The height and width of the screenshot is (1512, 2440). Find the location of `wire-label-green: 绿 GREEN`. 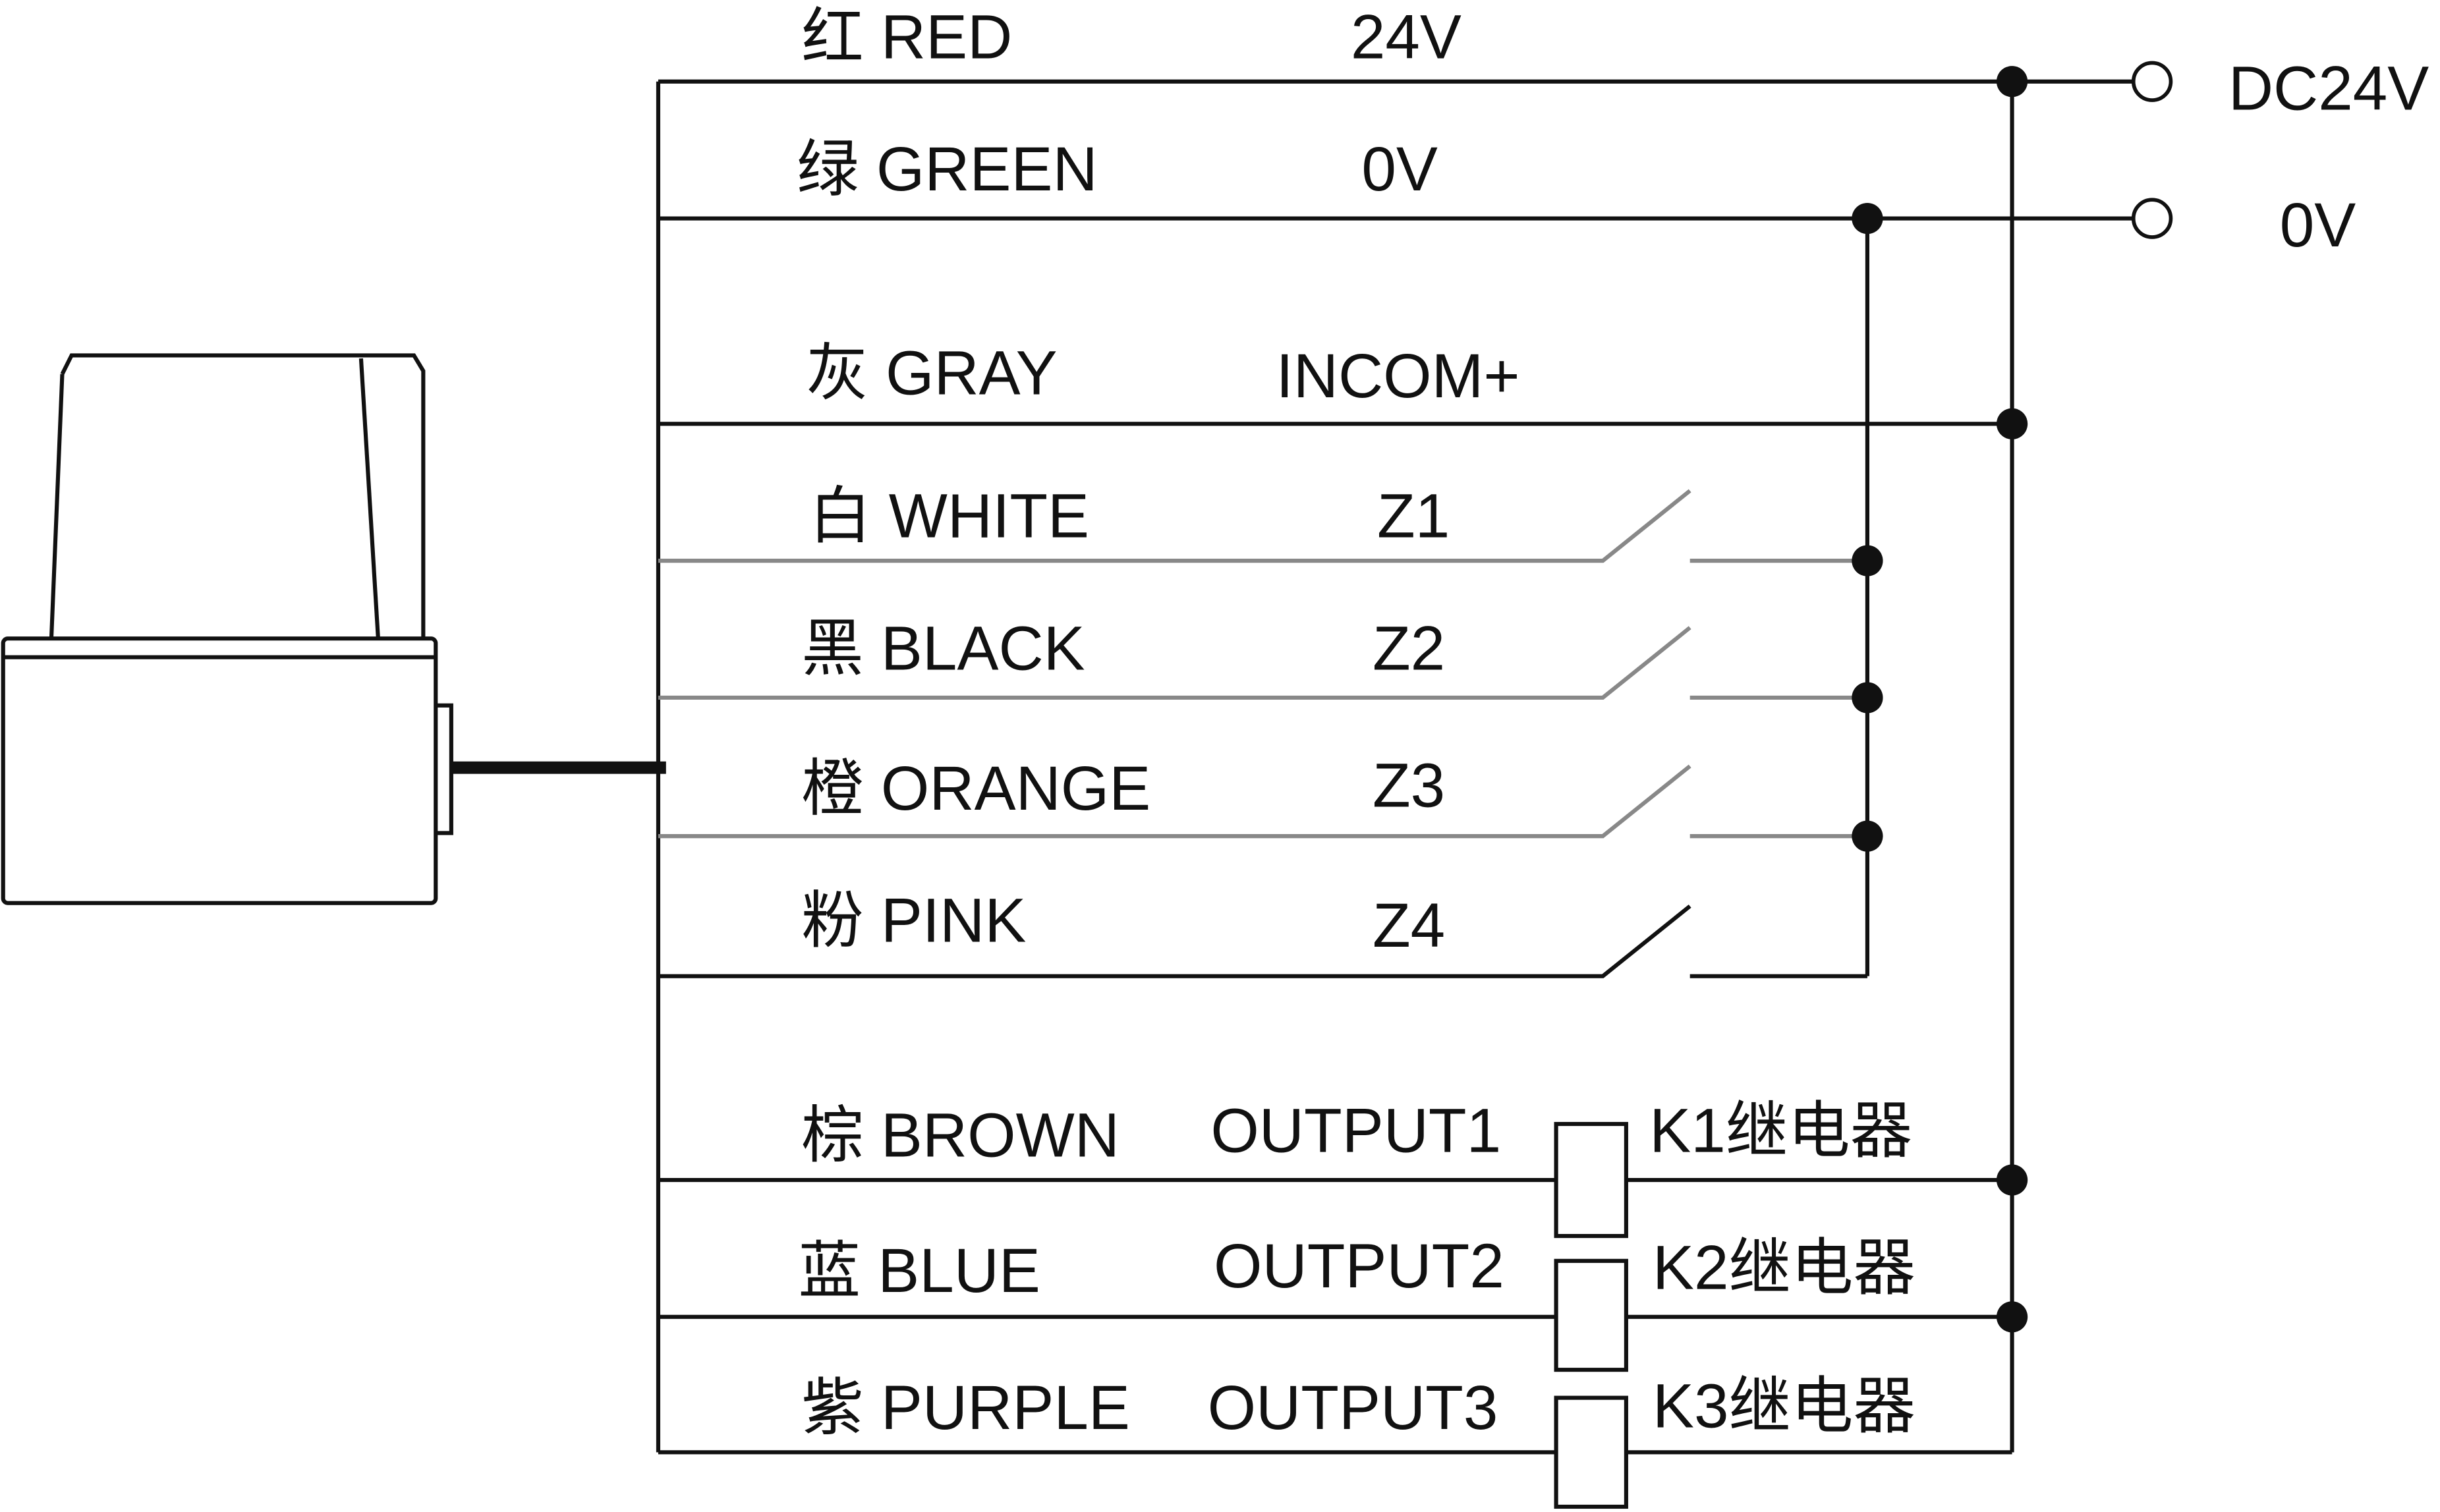

wire-label-green: 绿 GREEN is located at coordinates (947, 169).